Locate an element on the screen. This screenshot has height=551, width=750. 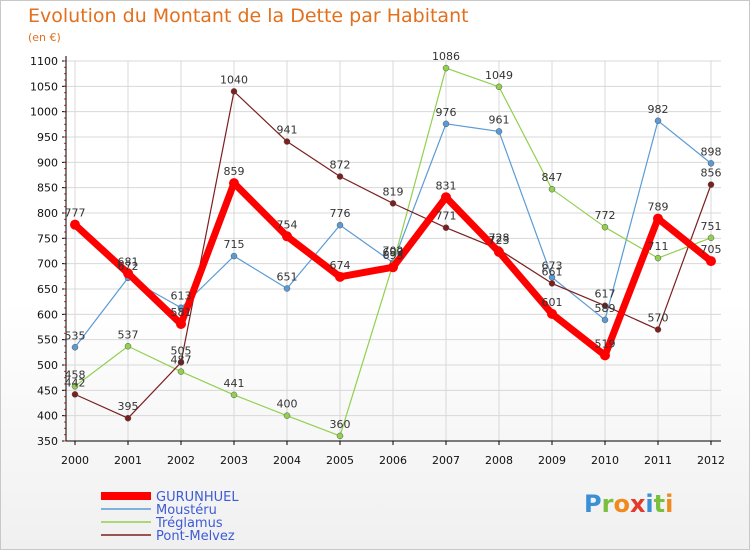
data-label: 693 is located at coordinates (393, 255).